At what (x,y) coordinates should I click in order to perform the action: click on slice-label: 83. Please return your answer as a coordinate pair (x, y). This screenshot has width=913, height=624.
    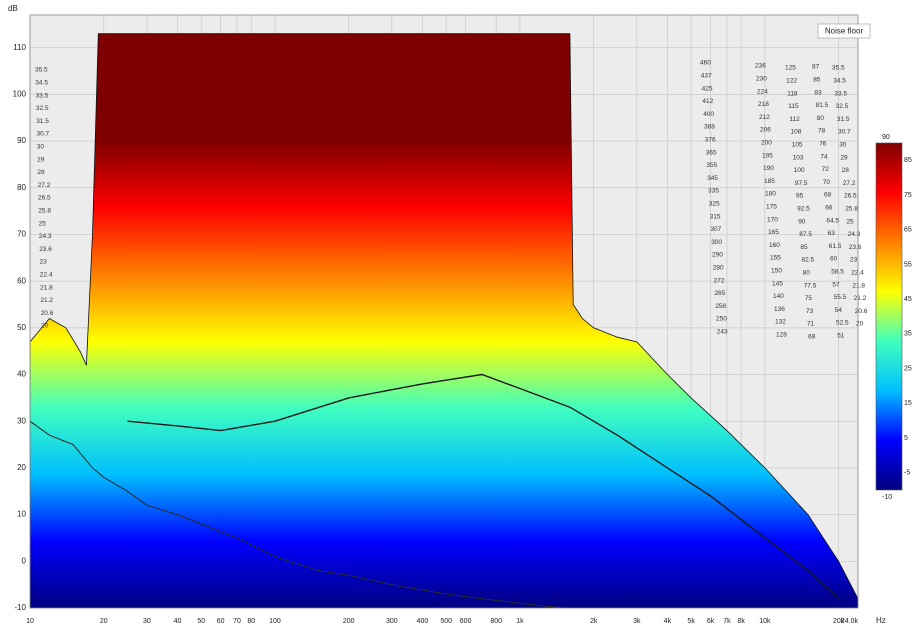
    Looking at the image, I should click on (818, 92).